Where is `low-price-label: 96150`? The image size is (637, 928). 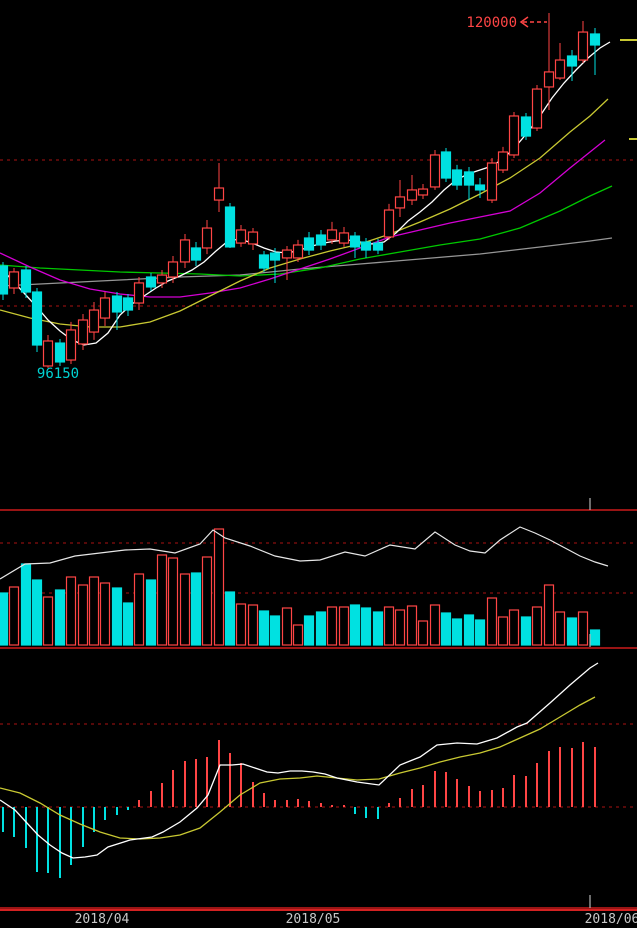
low-price-label: 96150 is located at coordinates (58, 374).